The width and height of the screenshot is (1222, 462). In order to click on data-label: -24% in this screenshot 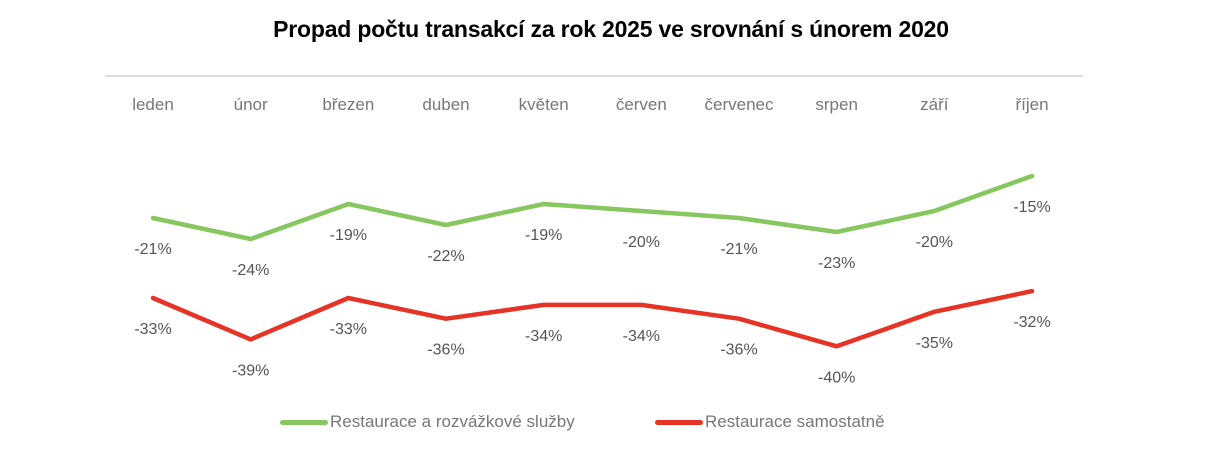, I will do `click(250, 270)`.